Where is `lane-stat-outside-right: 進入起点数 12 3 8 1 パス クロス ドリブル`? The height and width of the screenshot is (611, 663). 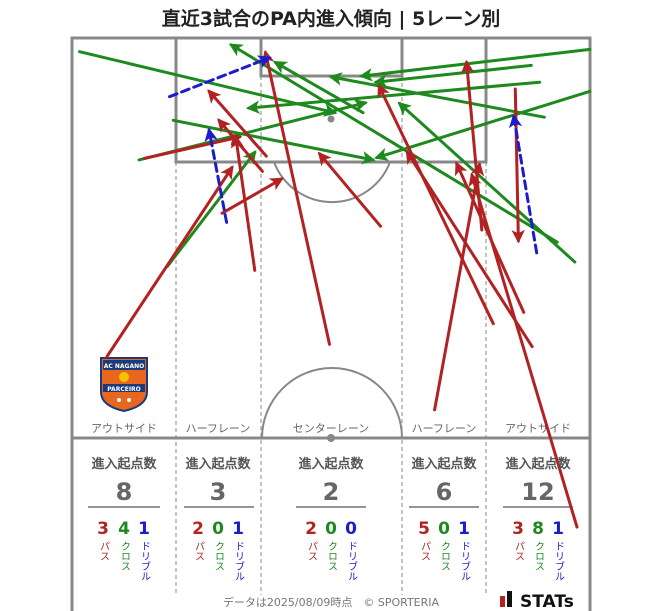 lane-stat-outside-right: 進入起点数 12 3 8 1 パス クロス ドリブル is located at coordinates (538, 518).